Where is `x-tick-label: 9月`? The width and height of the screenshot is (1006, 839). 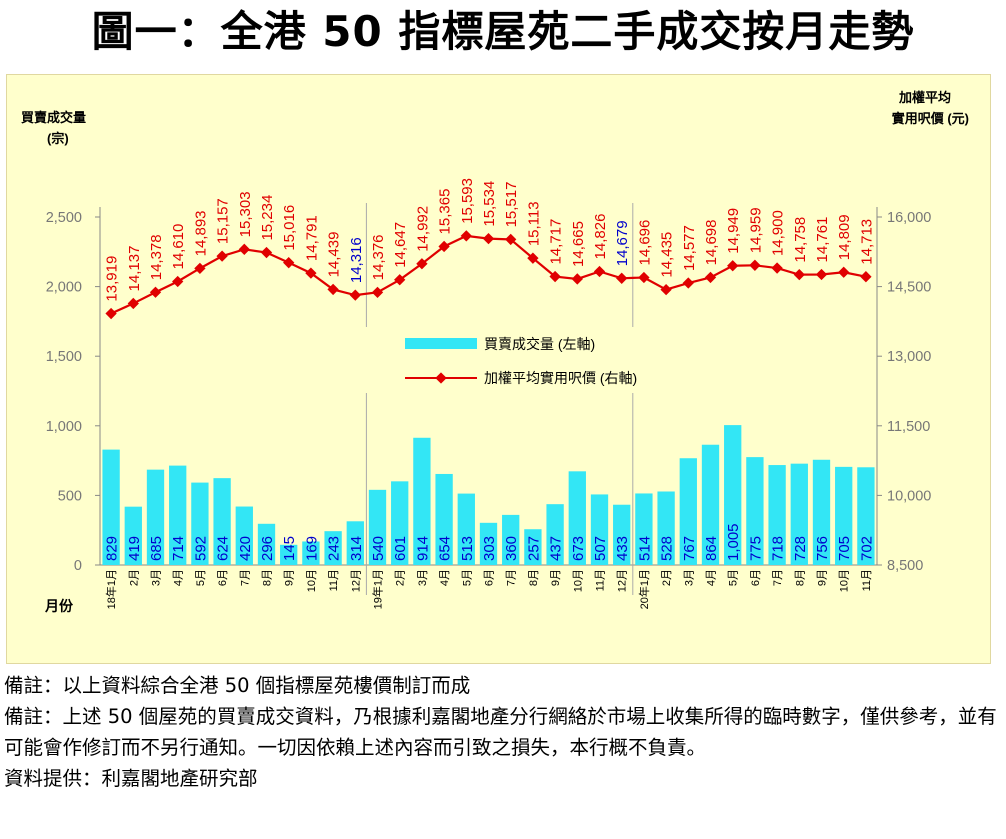
x-tick-label: 9月 is located at coordinates (290, 577).